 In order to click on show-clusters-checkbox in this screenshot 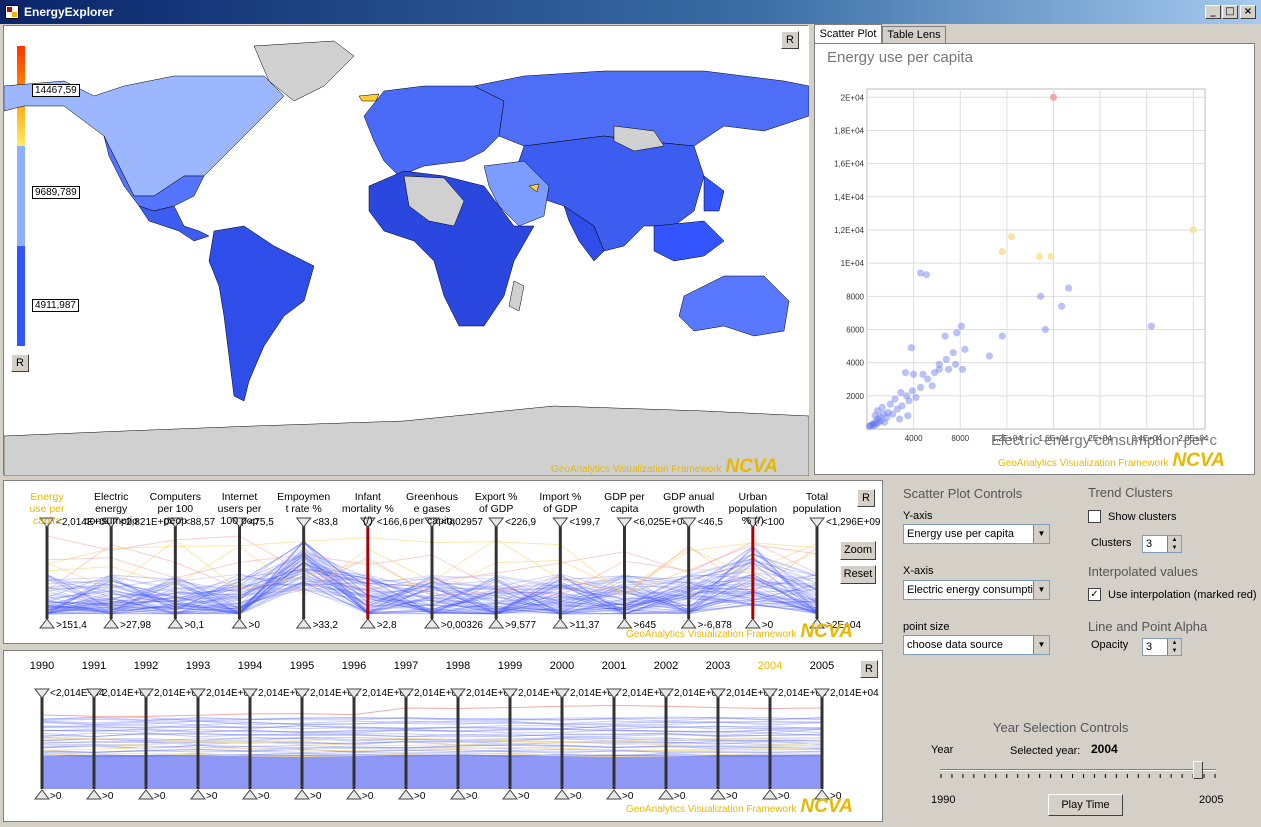, I will do `click(1094, 516)`.